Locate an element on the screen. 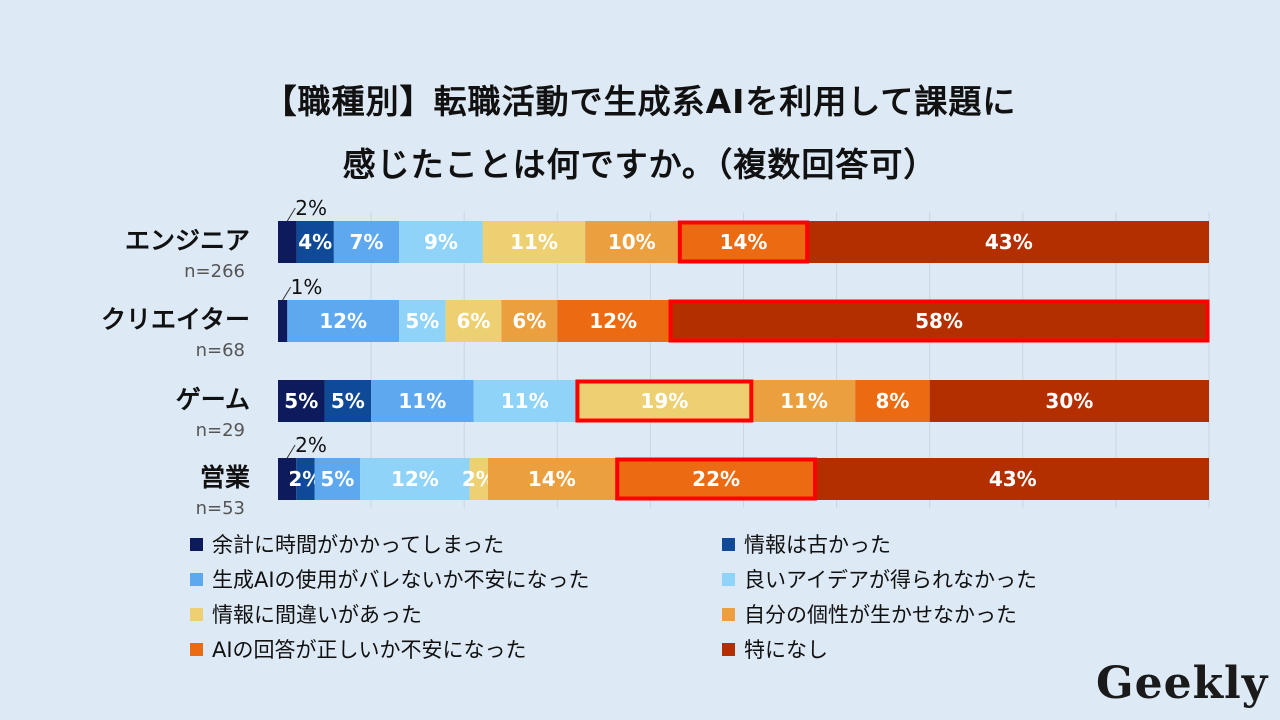 This screenshot has width=1280, height=720. legend-item: 自分の個性が生かせなかった is located at coordinates (869, 614).